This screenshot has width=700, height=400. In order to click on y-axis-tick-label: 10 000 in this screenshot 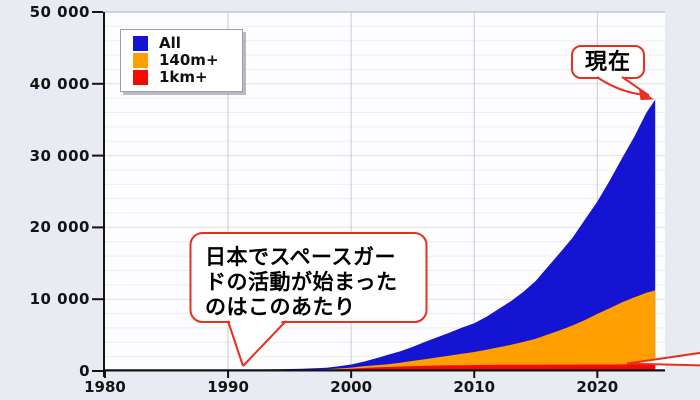, I will do `click(59, 299)`.